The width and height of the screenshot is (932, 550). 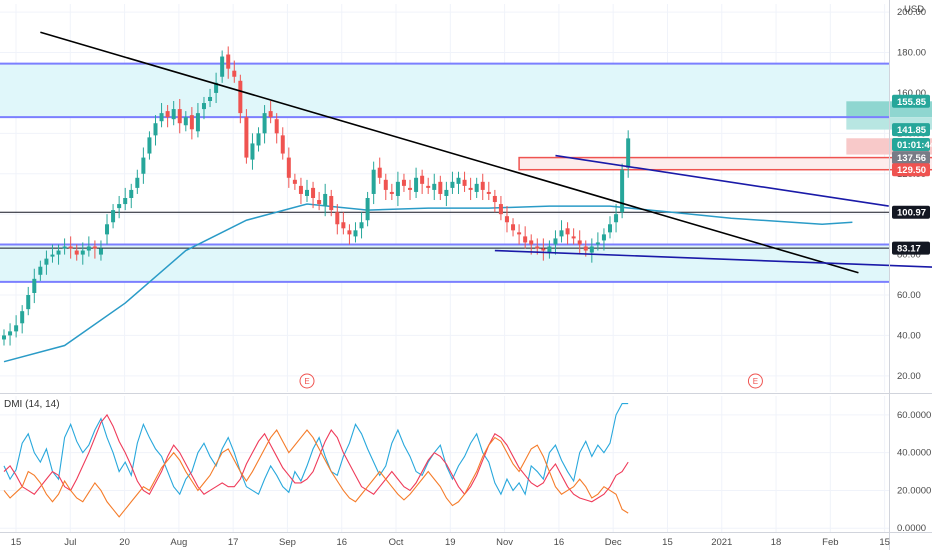 I want to click on time-tick-label: 20, so click(x=124, y=542).